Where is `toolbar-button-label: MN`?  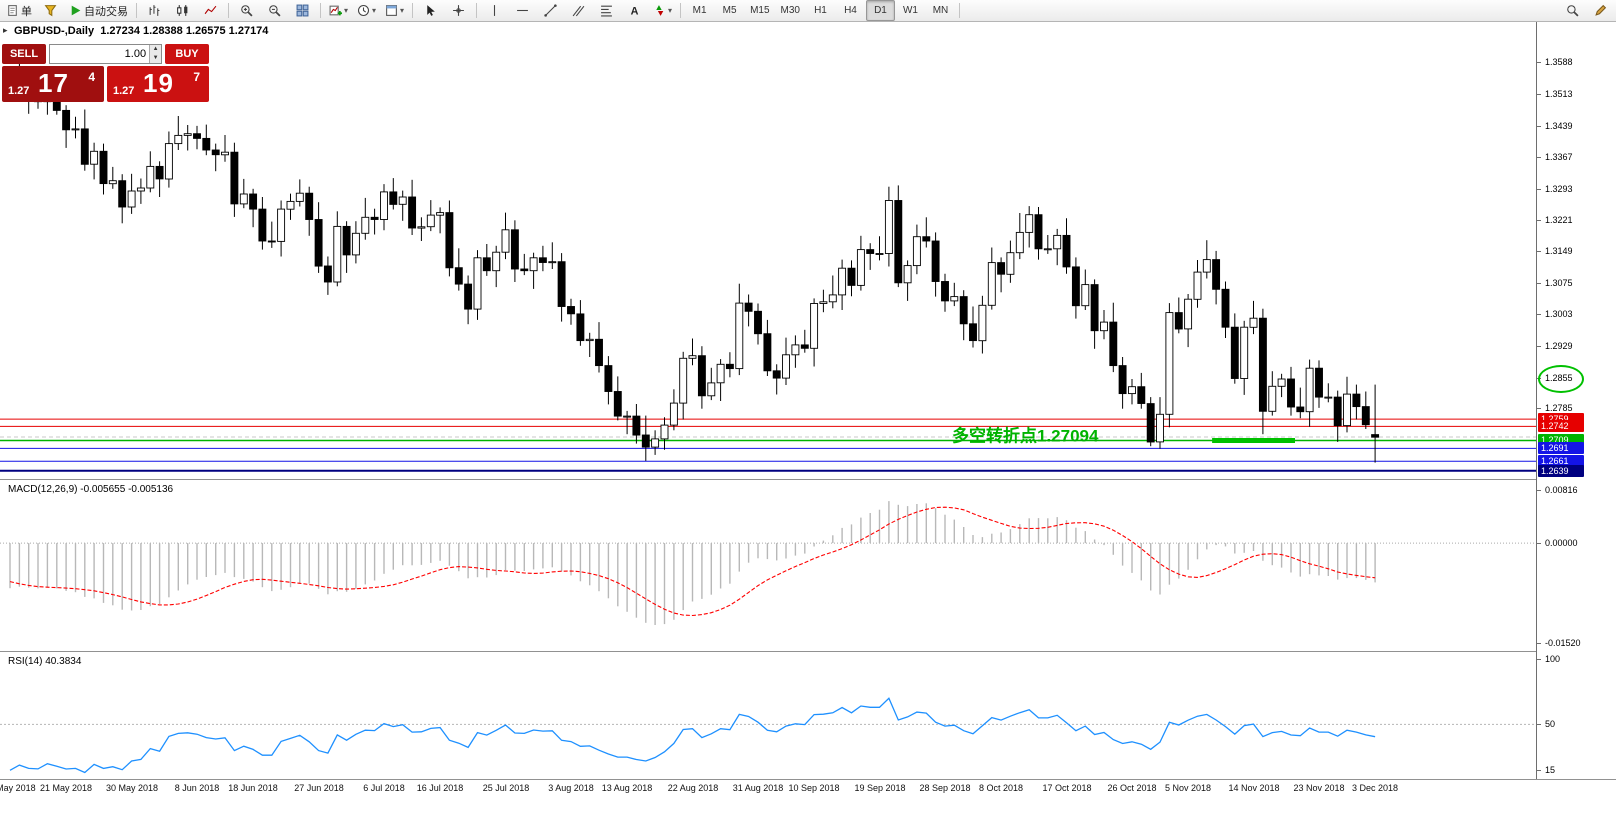
toolbar-button-label: MN is located at coordinates (940, 10).